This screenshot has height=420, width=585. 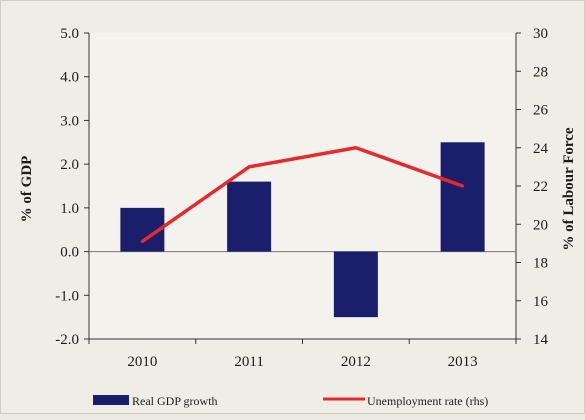 I want to click on bar-gdp-2012, so click(x=355, y=284).